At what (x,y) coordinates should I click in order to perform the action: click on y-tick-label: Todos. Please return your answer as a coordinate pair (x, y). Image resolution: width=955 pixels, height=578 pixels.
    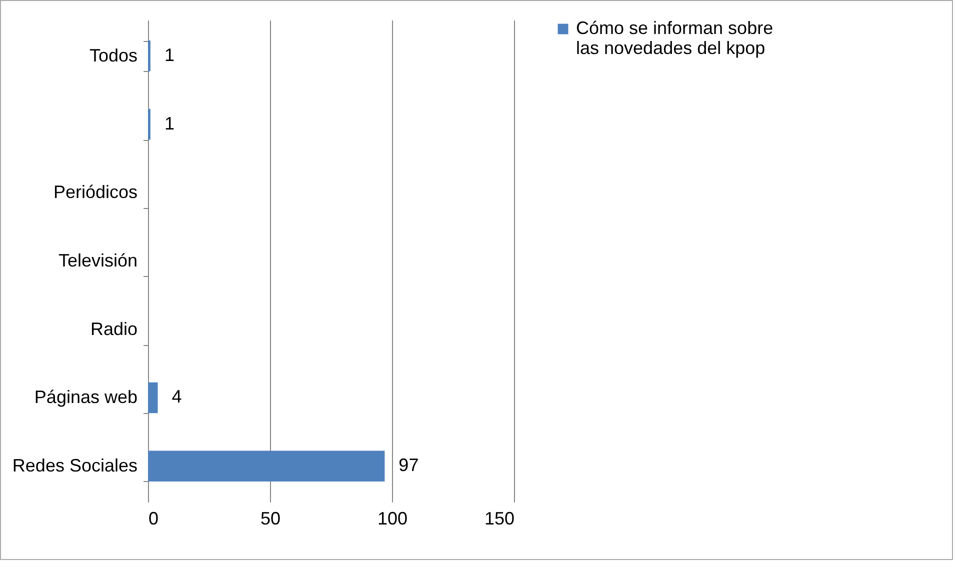
    Looking at the image, I should click on (113, 55).